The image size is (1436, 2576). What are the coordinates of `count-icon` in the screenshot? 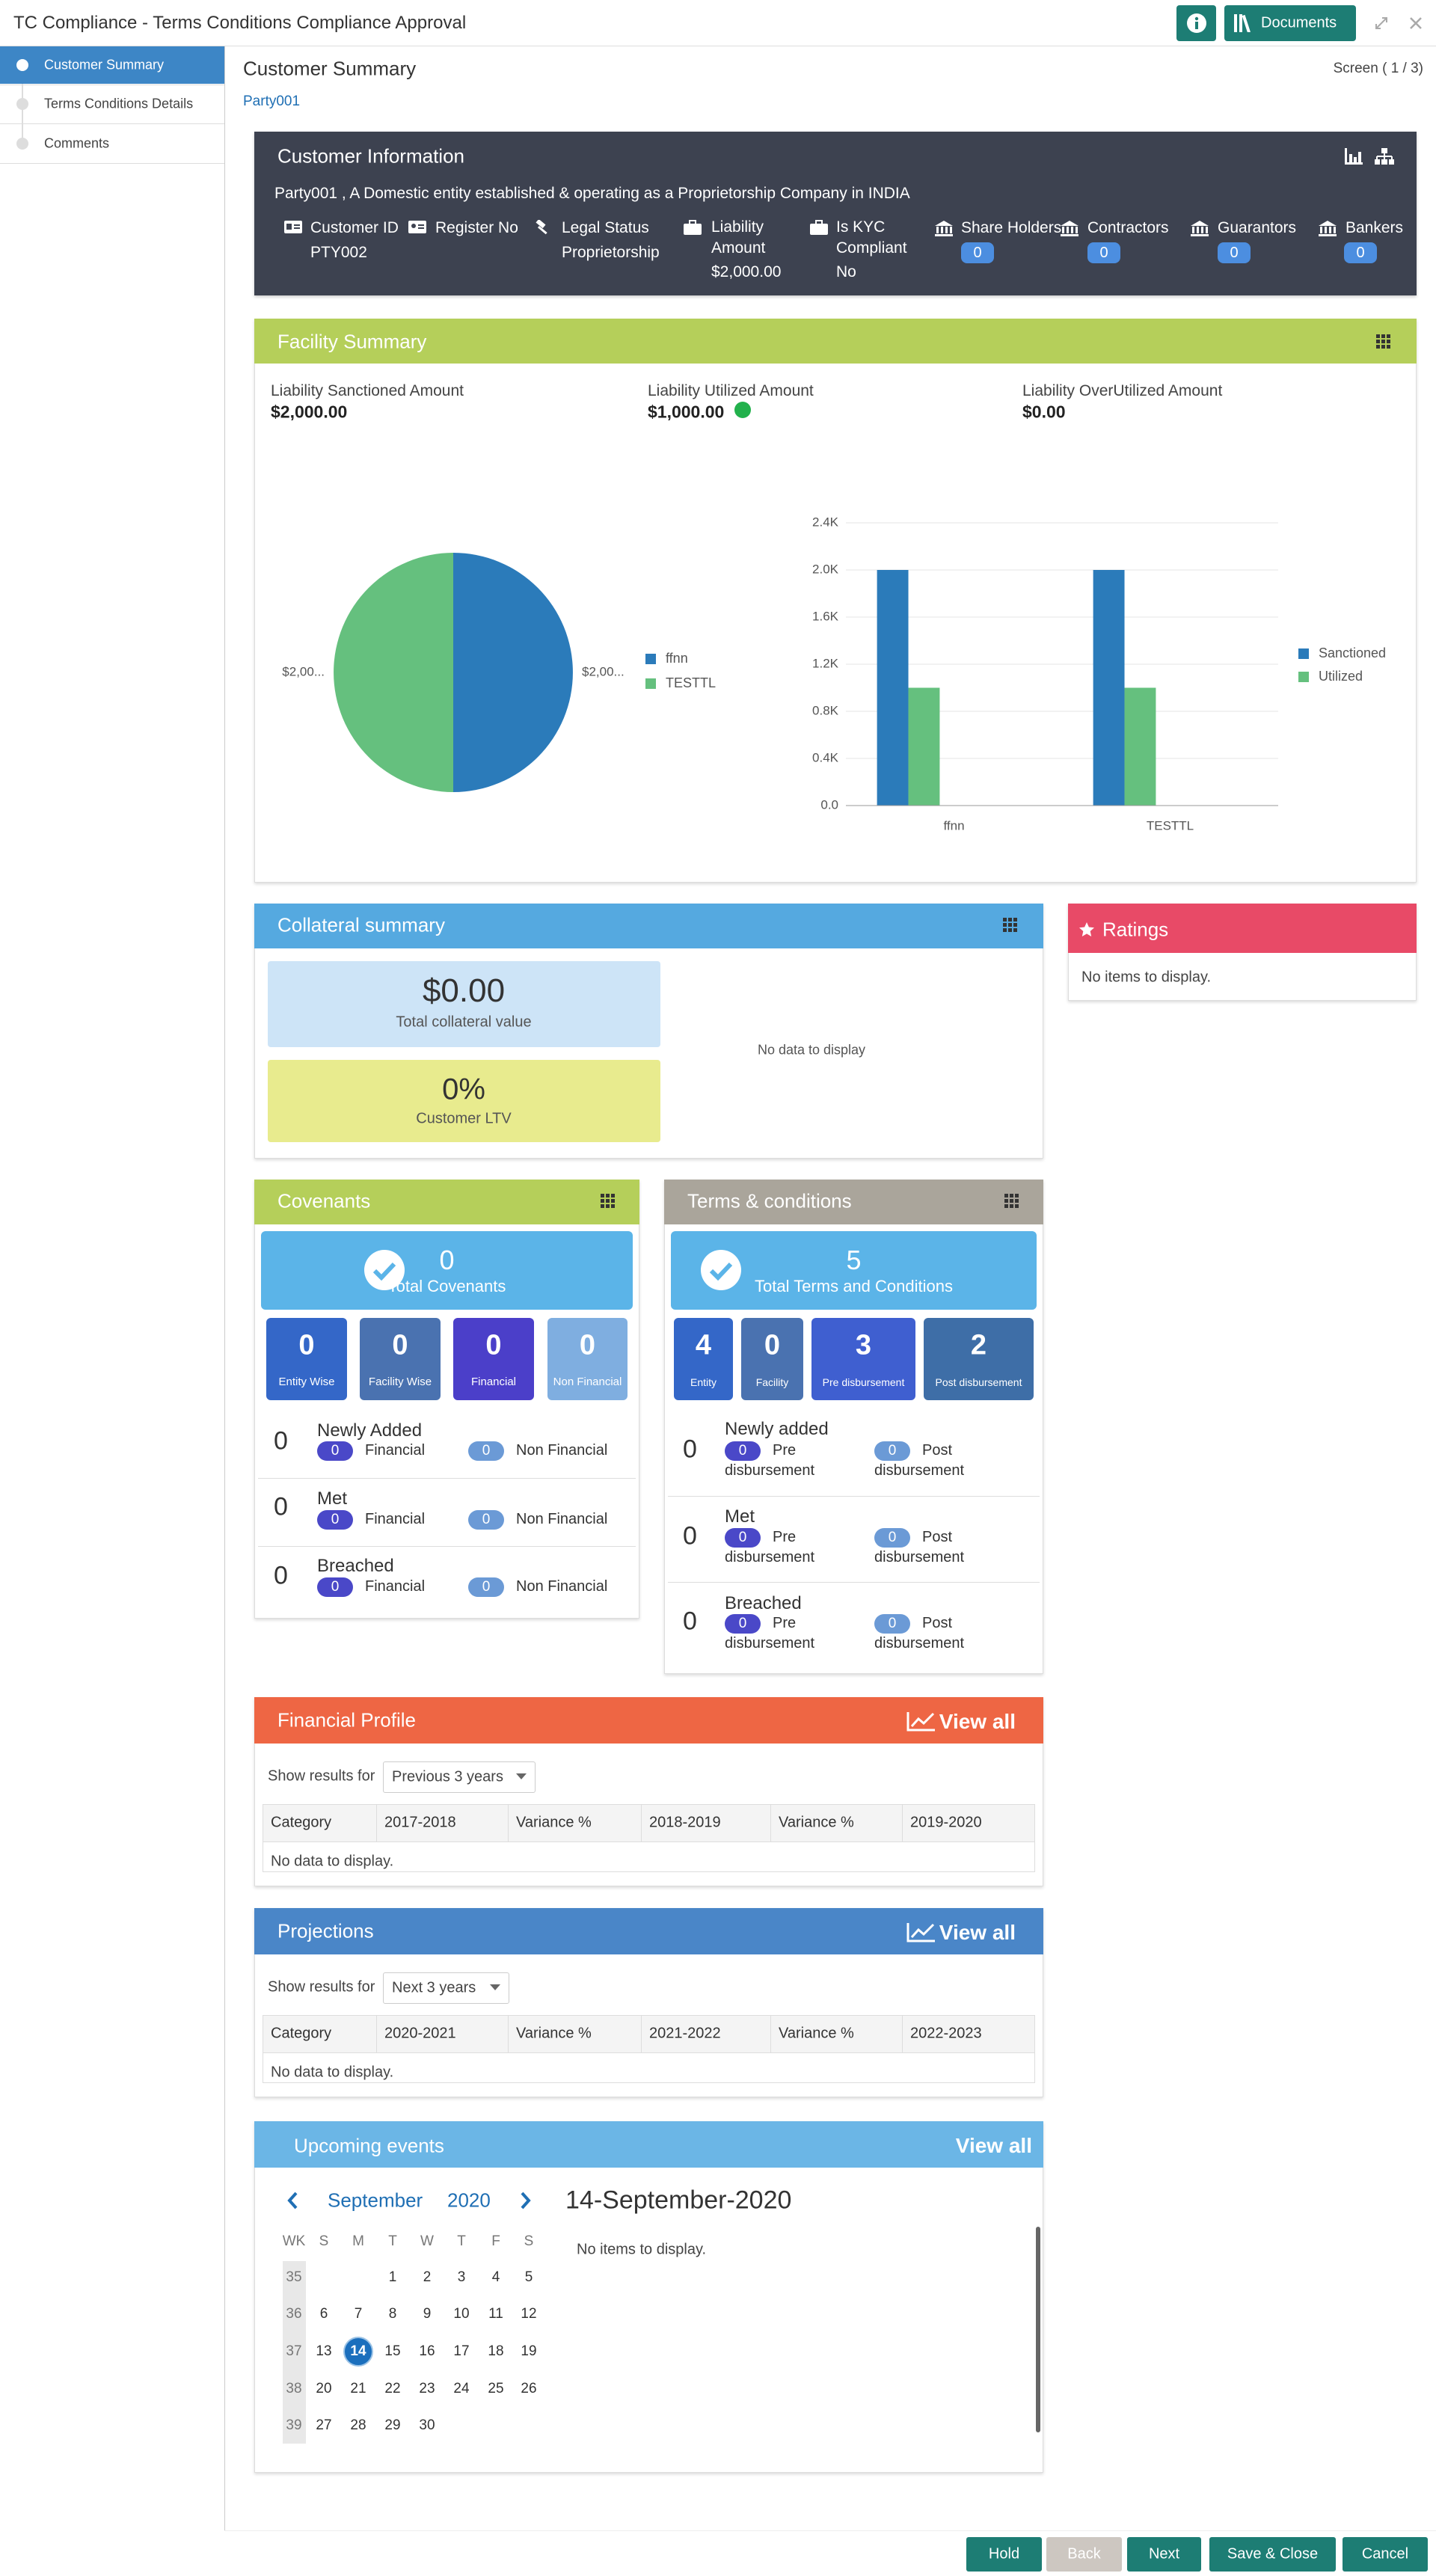 It's located at (1069, 228).